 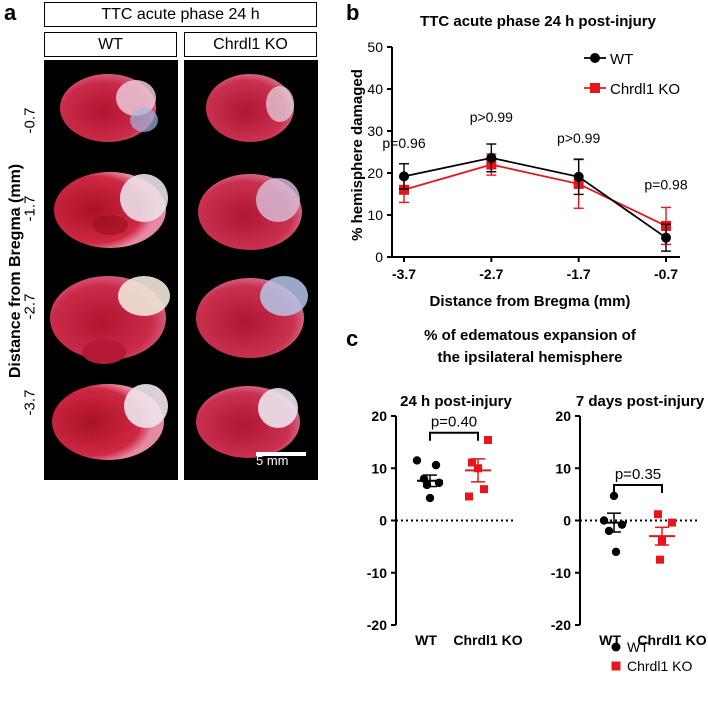 I want to click on column-label-wt: WT, so click(x=110, y=44).